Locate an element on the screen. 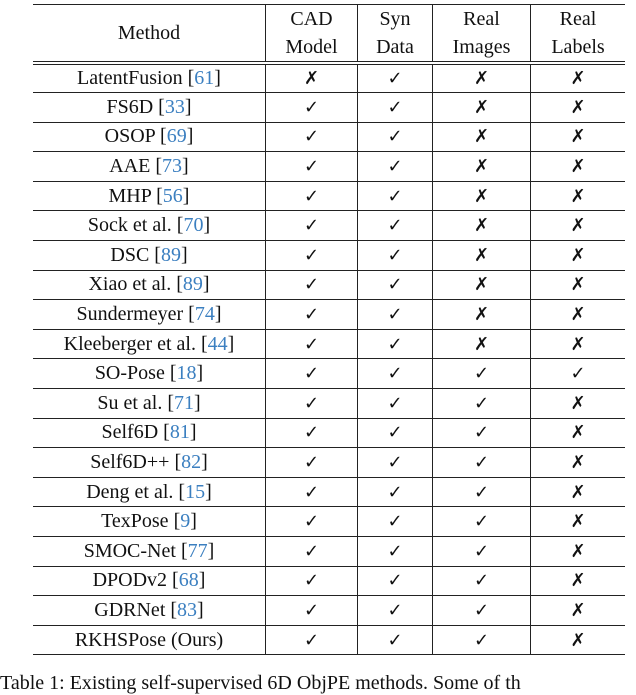 The height and width of the screenshot is (695, 636). table-row: Kleeberger et al. [44] ✓ ✓ ✗ ✗ is located at coordinates (329, 344).